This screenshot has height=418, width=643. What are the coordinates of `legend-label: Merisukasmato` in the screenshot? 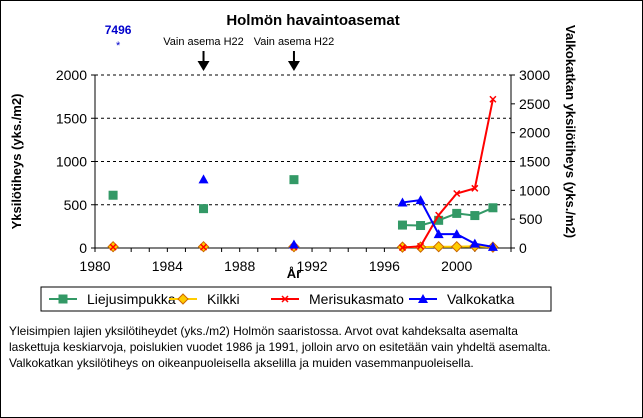 It's located at (356, 299).